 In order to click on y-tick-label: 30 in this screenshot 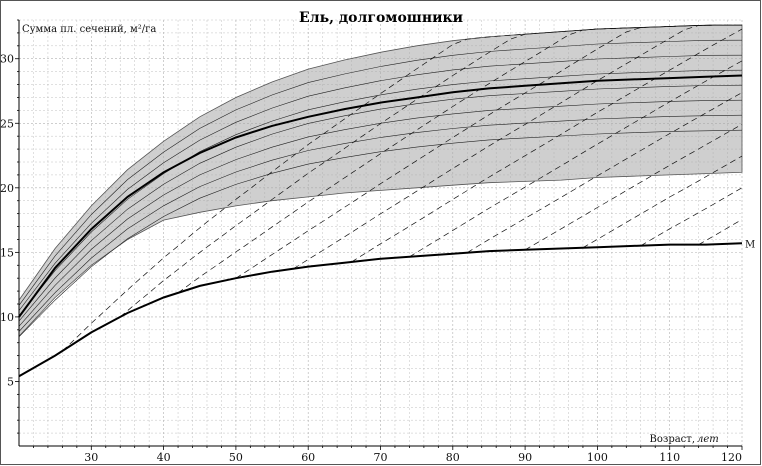, I will do `click(7, 59)`.